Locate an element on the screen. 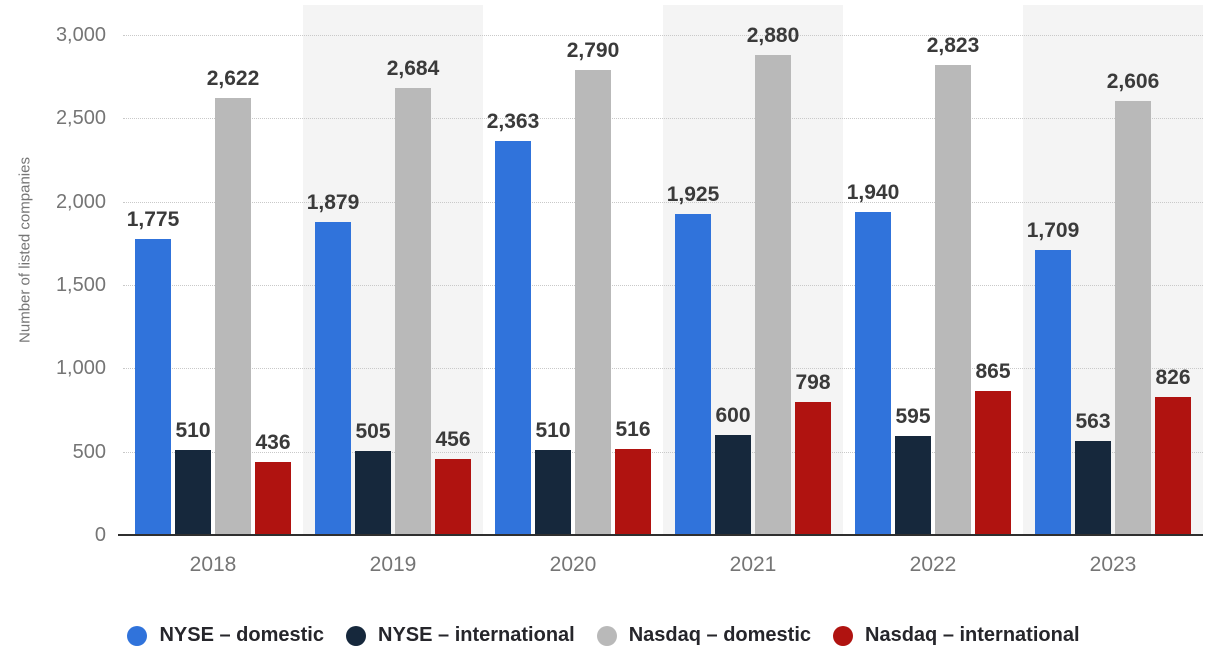 The image size is (1207, 663). bar-group-2022: 1,940 595 2,823 865 is located at coordinates (933, 284).